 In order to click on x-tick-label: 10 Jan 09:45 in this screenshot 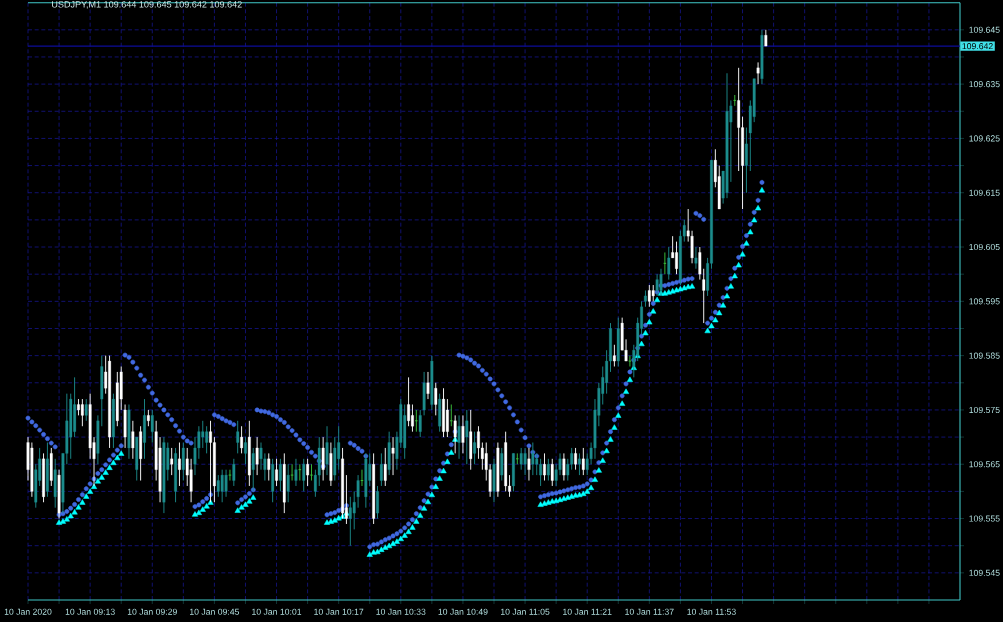, I will do `click(215, 611)`.